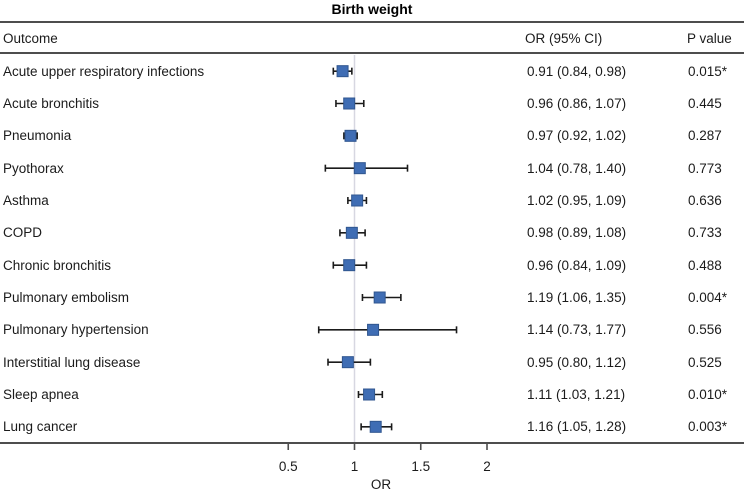  Describe the element at coordinates (708, 394) in the screenshot. I see `p-value: 0.010*` at that location.